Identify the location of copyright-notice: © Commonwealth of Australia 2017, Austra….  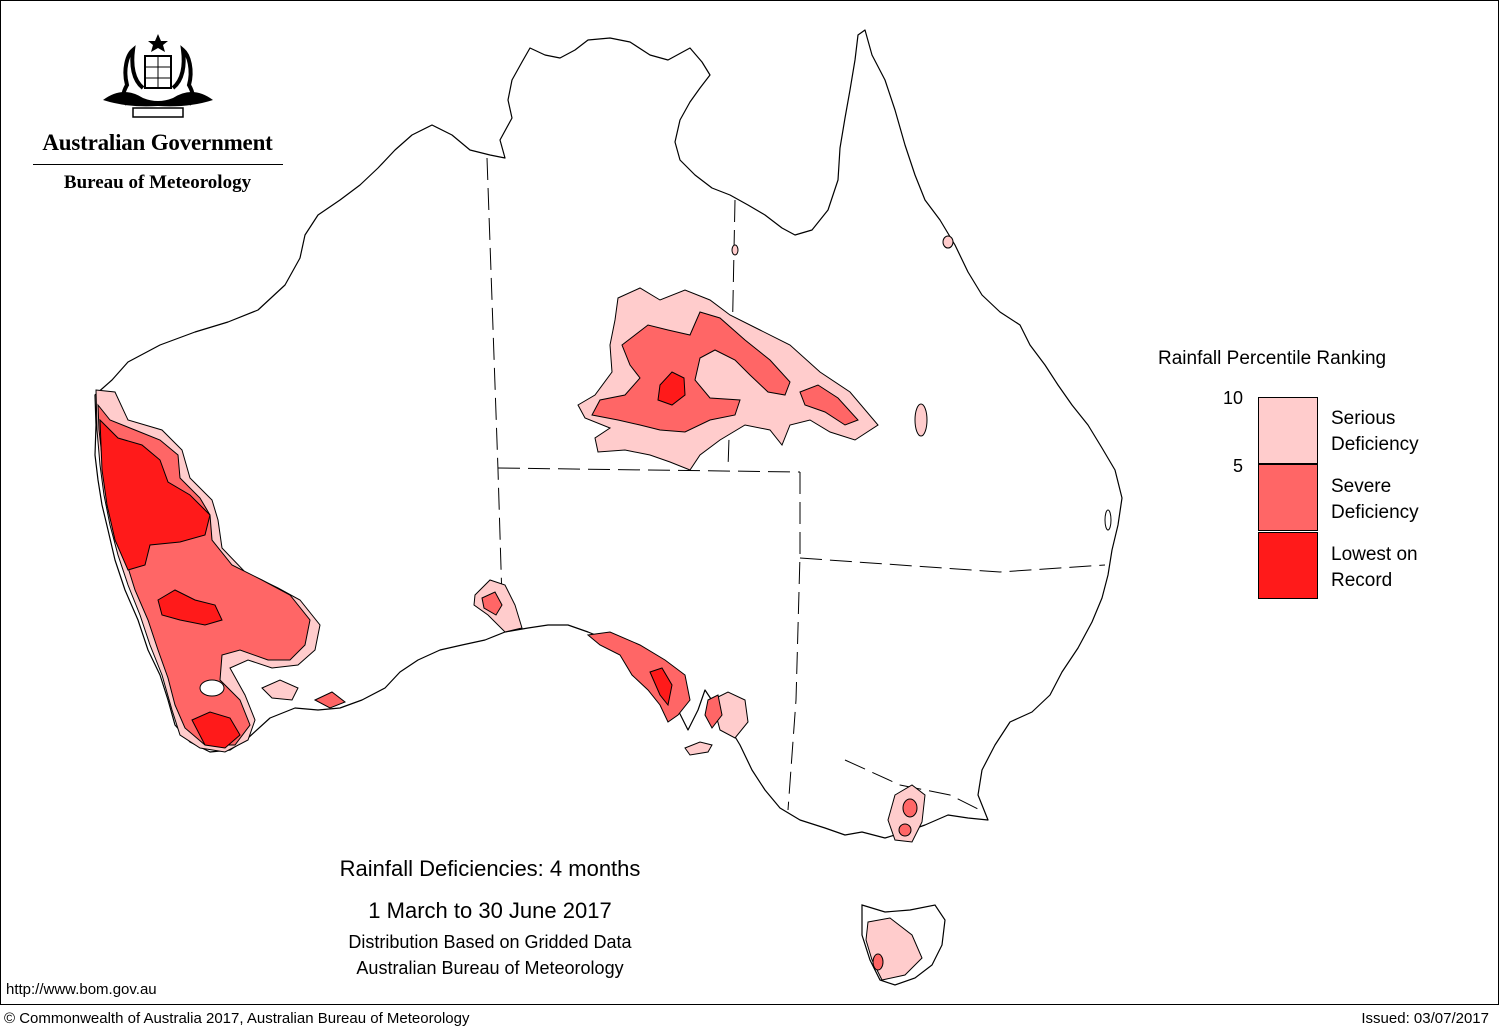
(237, 1018).